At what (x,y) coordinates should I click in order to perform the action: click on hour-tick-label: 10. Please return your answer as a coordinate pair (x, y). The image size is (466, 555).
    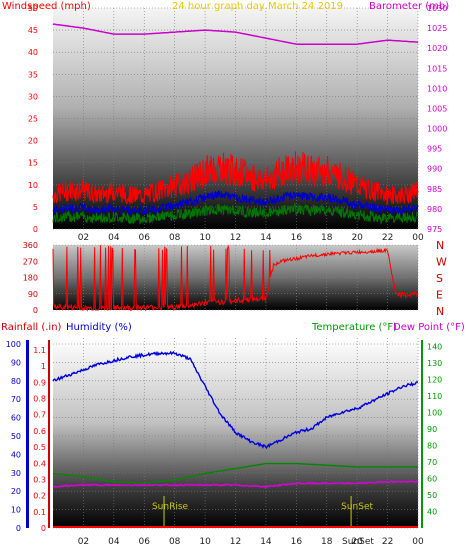
    Looking at the image, I should click on (205, 238).